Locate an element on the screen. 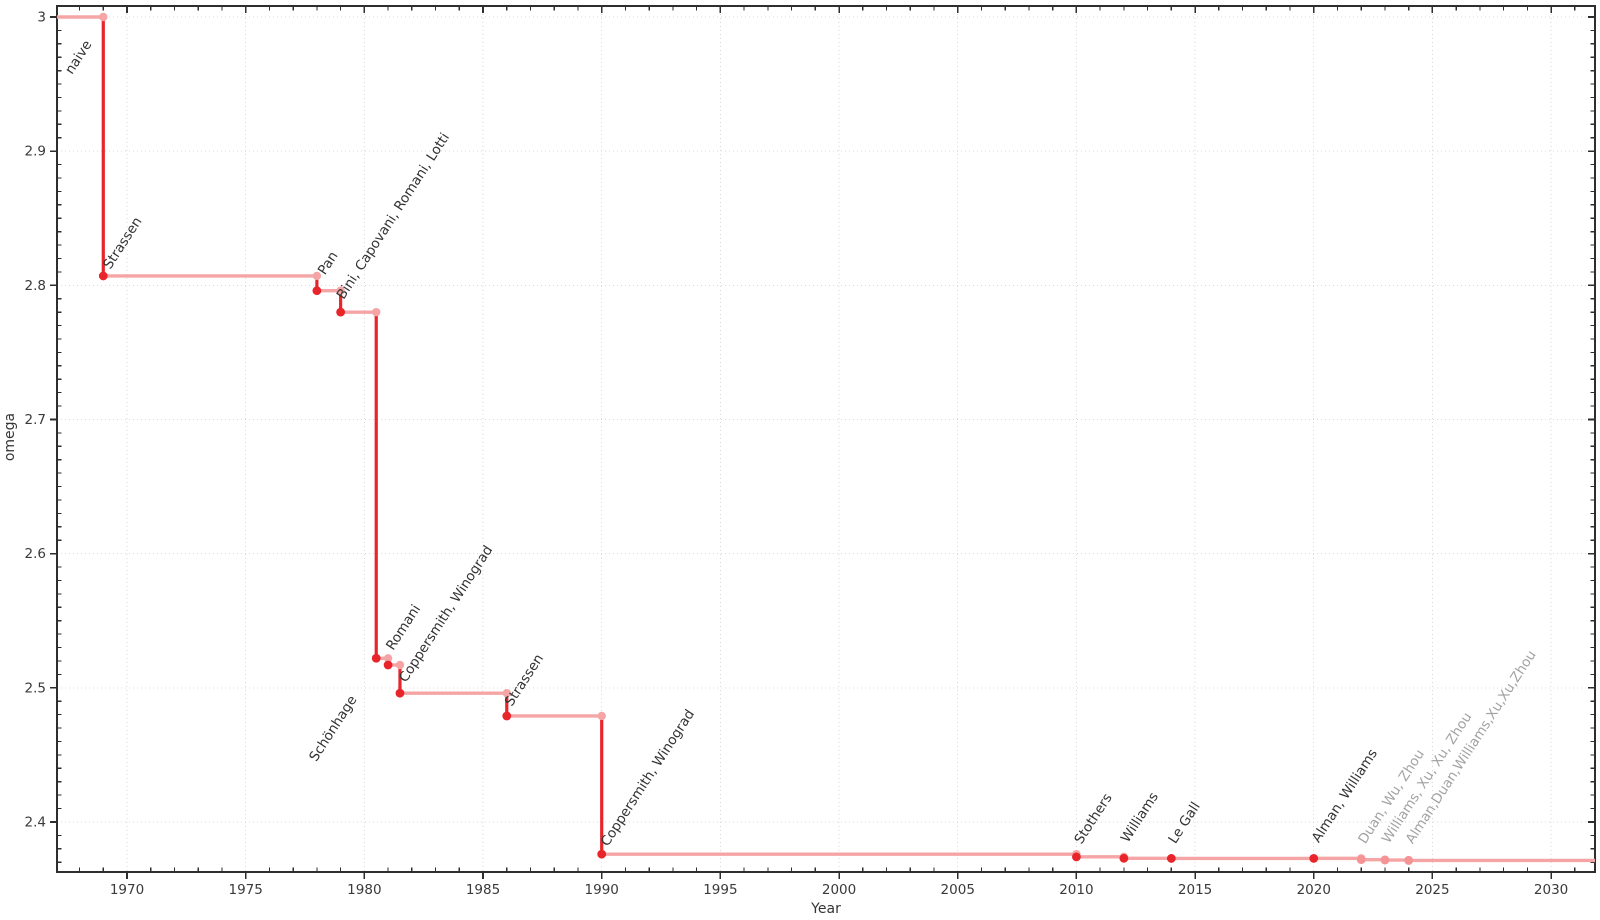  data-point-duan-wu-zhou-2022 is located at coordinates (1361, 860).